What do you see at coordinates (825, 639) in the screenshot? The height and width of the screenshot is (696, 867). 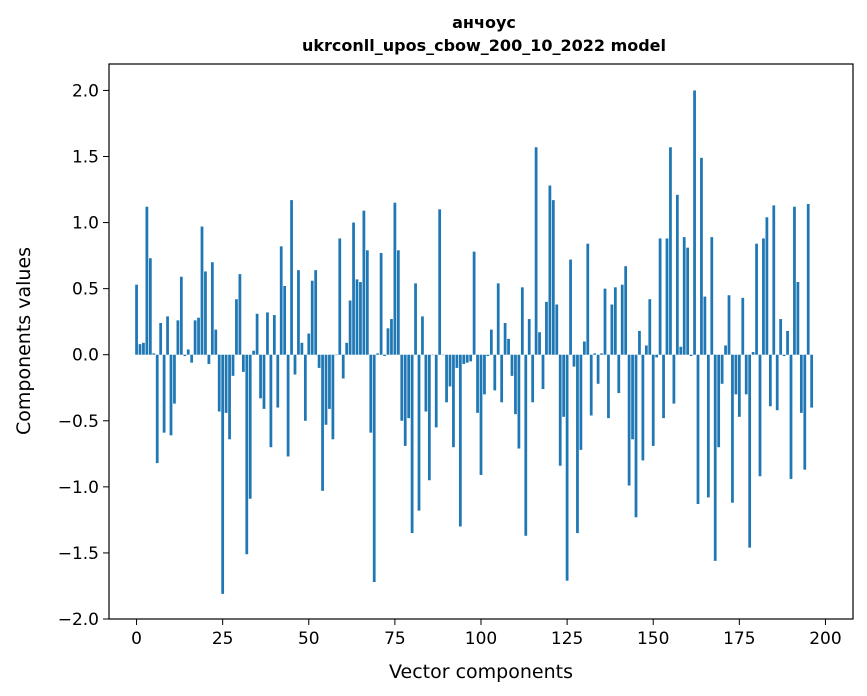 I see `x-tick-label: 200` at bounding box center [825, 639].